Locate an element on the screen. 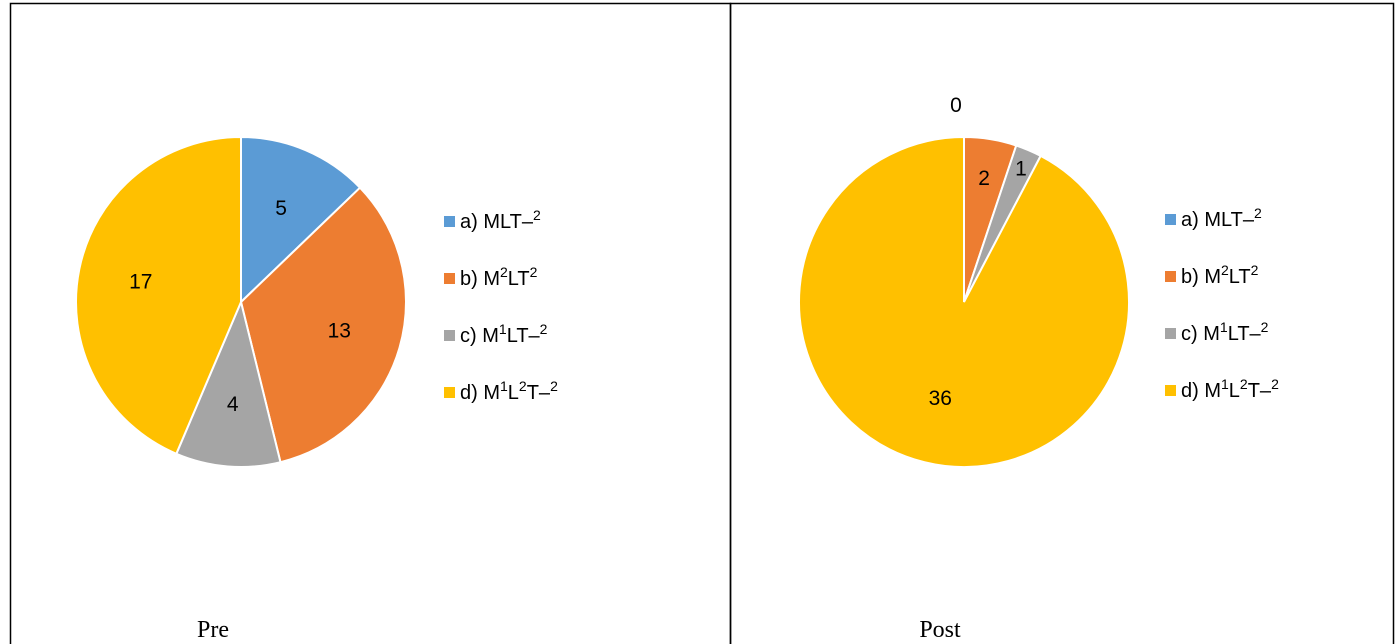 This screenshot has height=644, width=1400. data-label-b: 13 is located at coordinates (339, 330).